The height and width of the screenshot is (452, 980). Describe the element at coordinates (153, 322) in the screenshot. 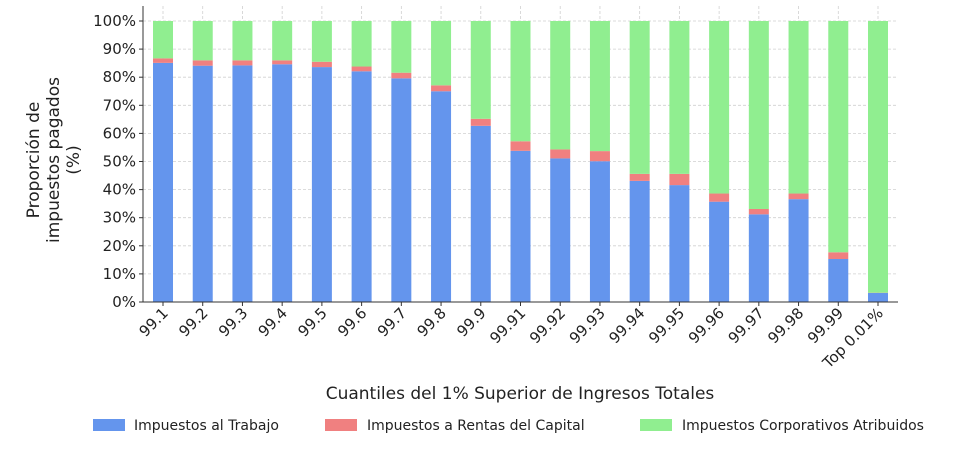

I see `x-tick-label: 99.1` at that location.